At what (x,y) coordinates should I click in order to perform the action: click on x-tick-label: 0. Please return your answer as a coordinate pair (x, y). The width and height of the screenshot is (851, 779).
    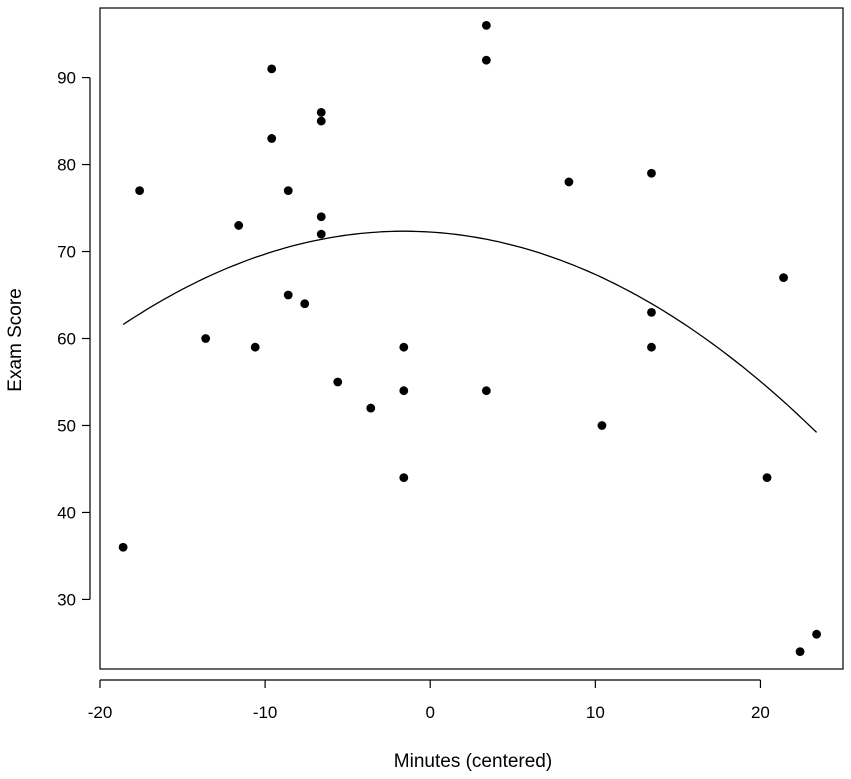
    Looking at the image, I should click on (429, 712).